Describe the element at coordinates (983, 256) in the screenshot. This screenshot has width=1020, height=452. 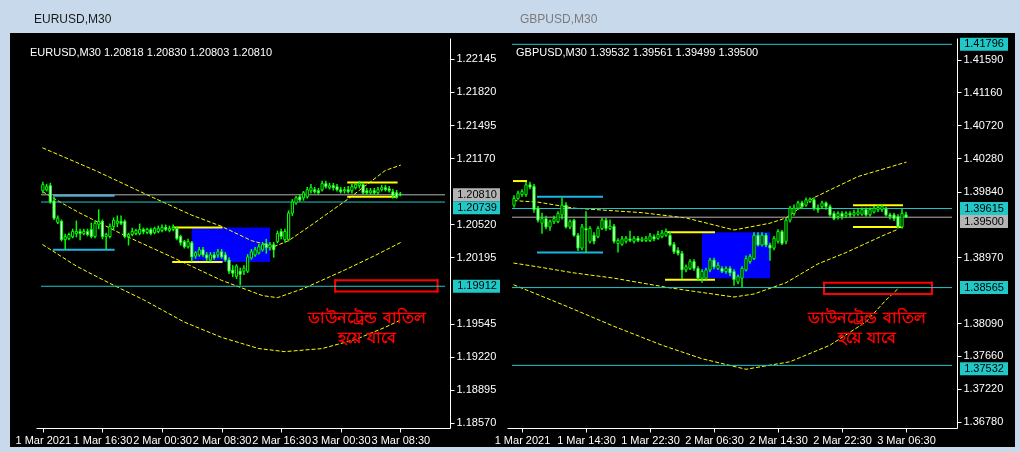
I see `y-tick-label: 1.38970` at that location.